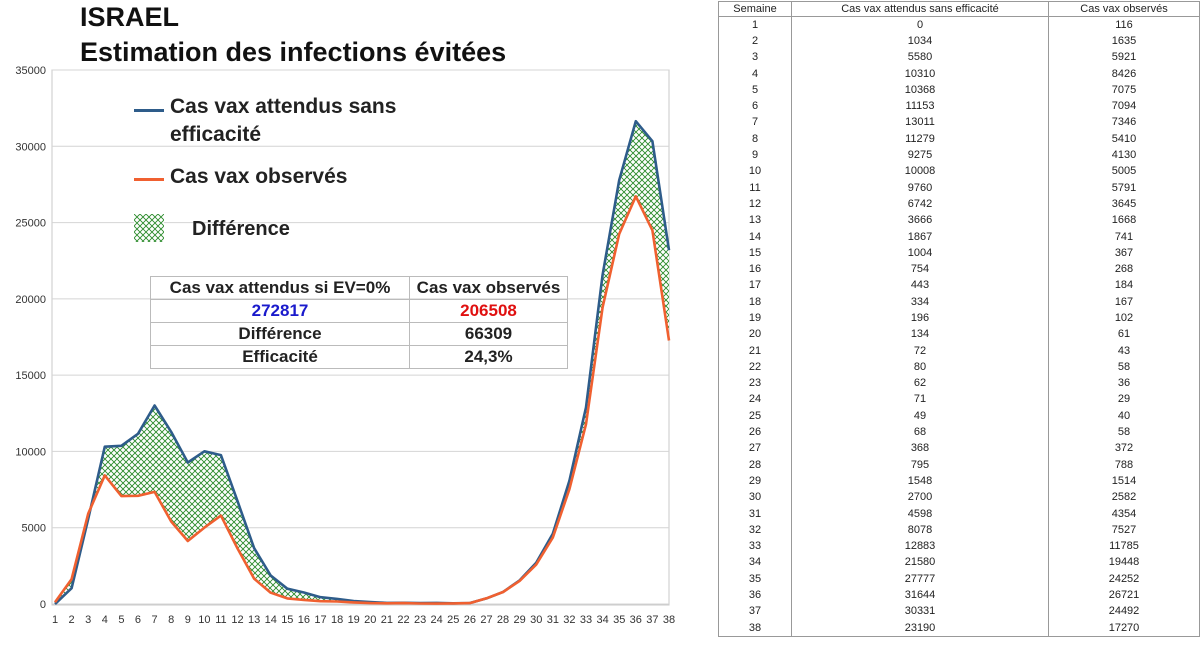  Describe the element at coordinates (755, 74) in the screenshot. I see `table-cell-week: 4` at that location.